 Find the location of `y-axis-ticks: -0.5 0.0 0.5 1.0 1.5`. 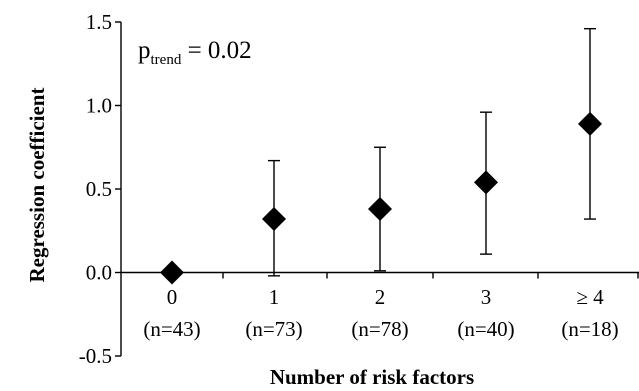

y-axis-ticks: -0.5 0.0 0.5 1.0 1.5 is located at coordinates (100, 189).